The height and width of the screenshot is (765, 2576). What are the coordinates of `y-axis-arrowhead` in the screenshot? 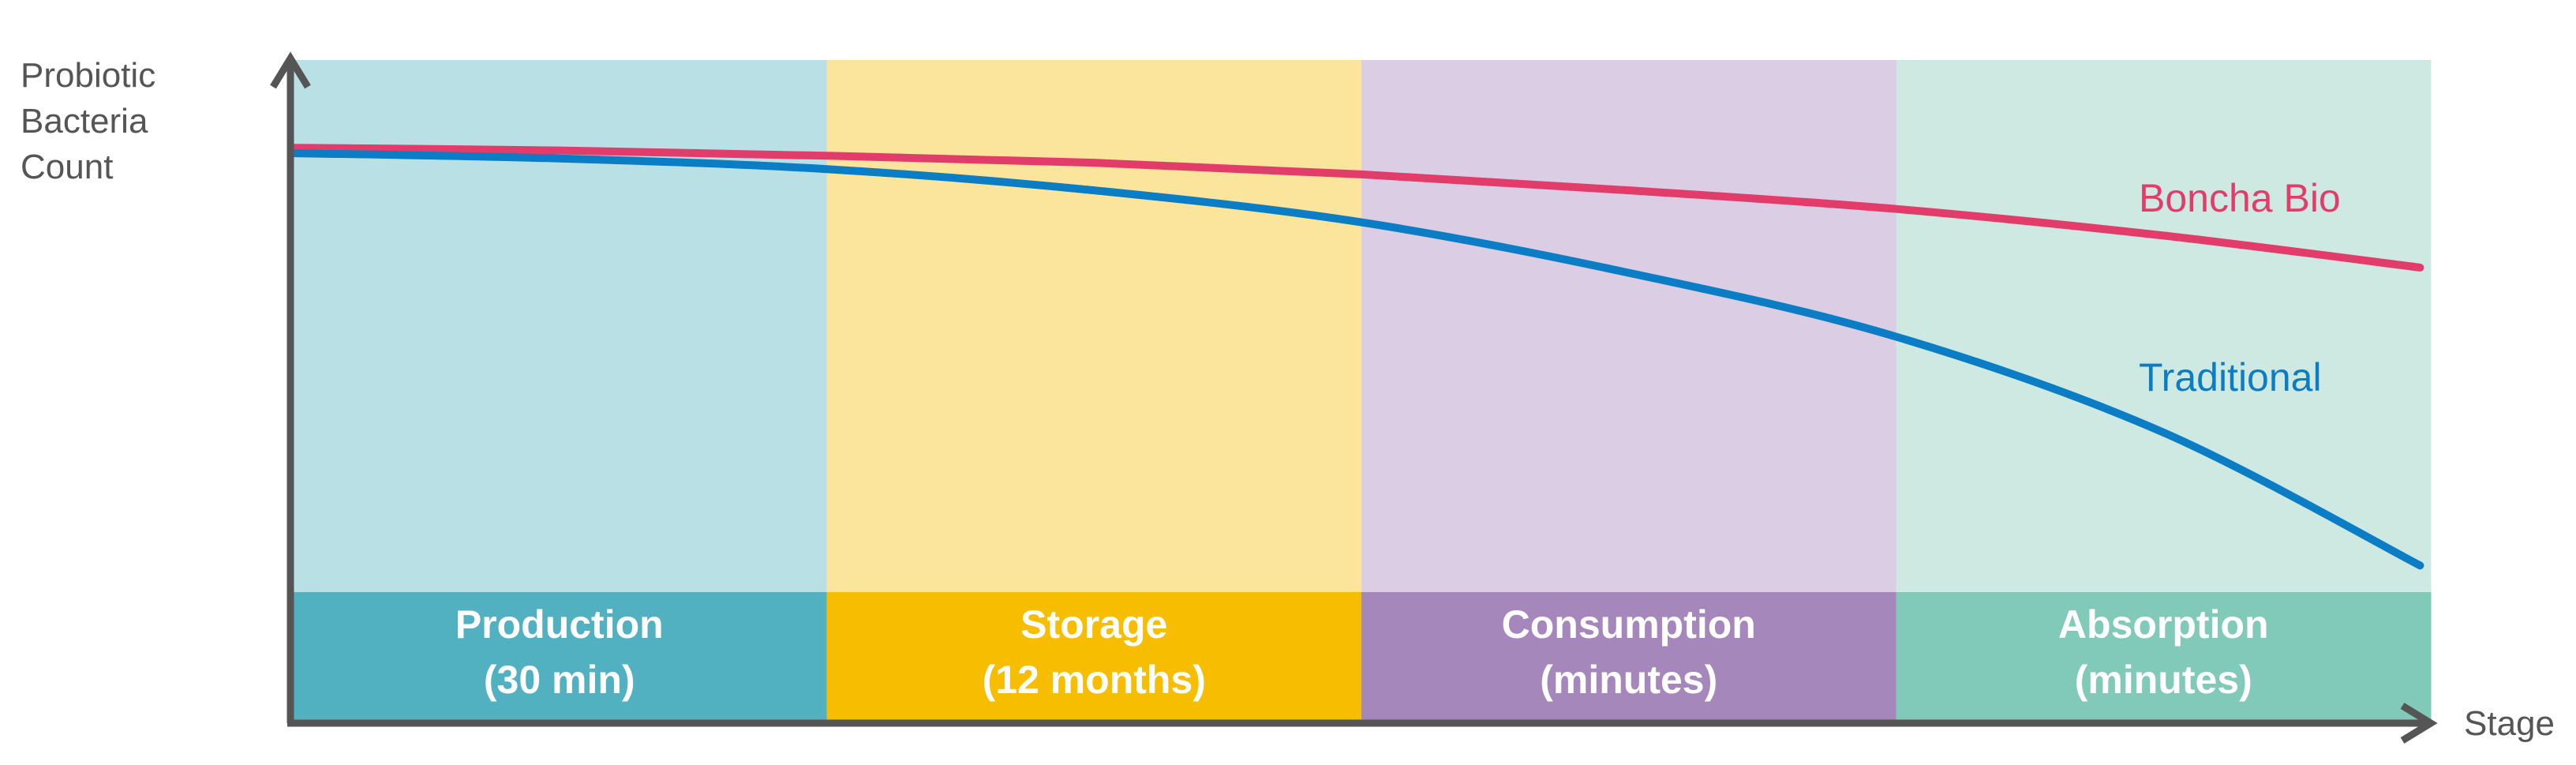 It's located at (290, 70).